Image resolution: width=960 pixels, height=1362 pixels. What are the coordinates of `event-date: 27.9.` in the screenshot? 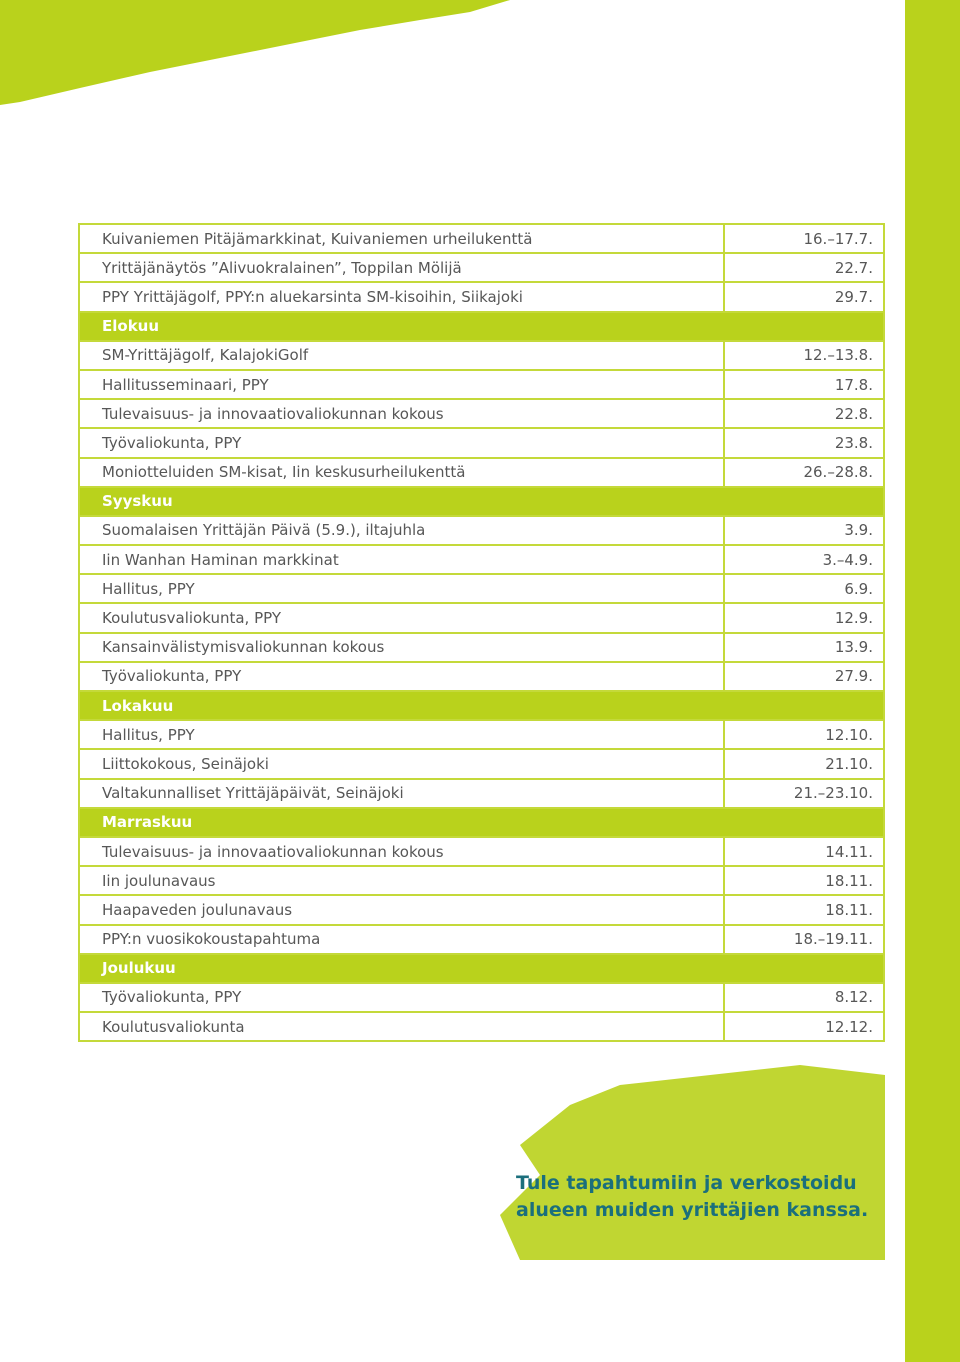 It's located at (803, 676).